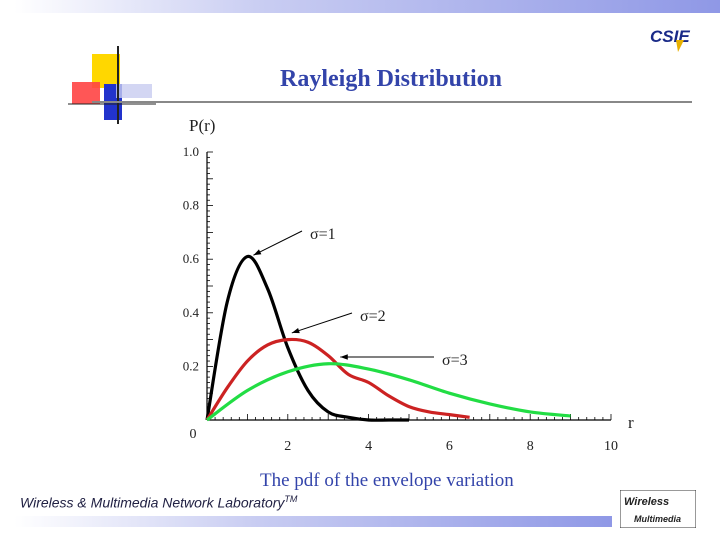  What do you see at coordinates (631, 422) in the screenshot?
I see `x-axis-label: r` at bounding box center [631, 422].